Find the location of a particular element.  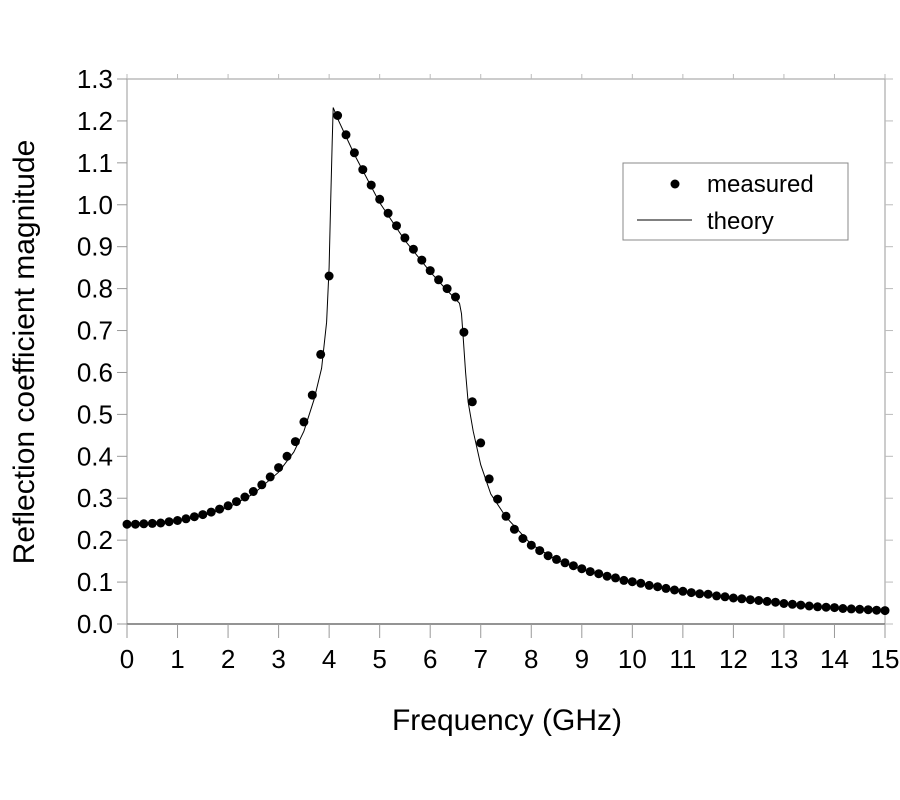

x-tick-label: 15 is located at coordinates (885, 659).